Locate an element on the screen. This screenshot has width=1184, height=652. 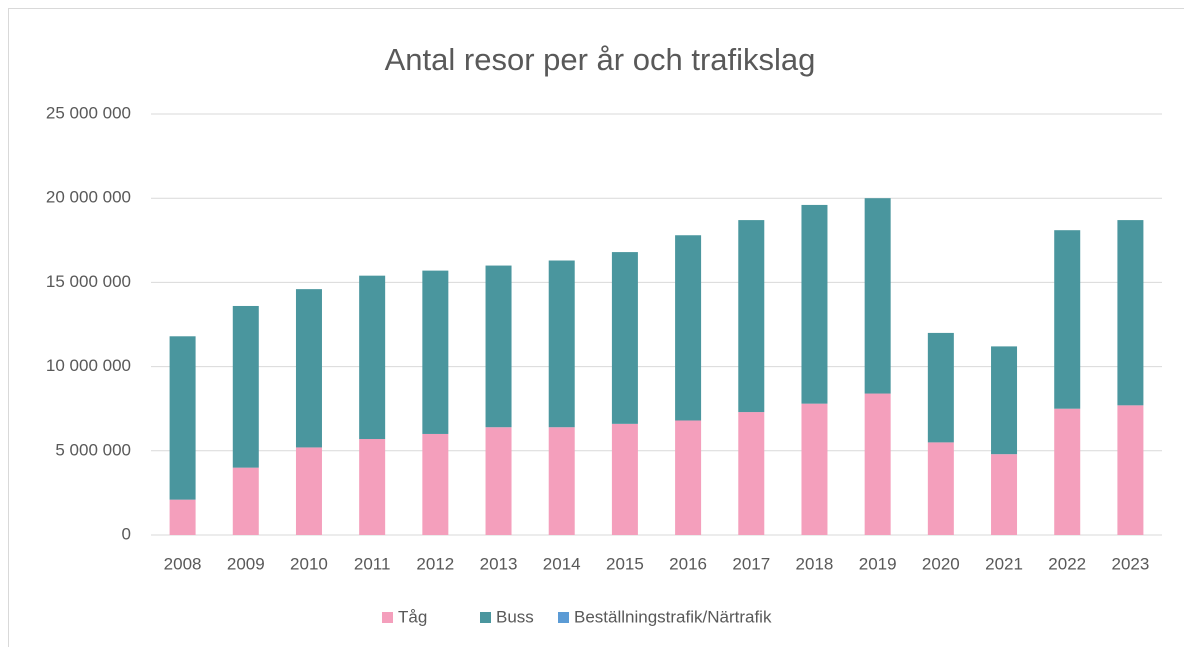
y-tick-label: 10 000 000 is located at coordinates (88, 365).